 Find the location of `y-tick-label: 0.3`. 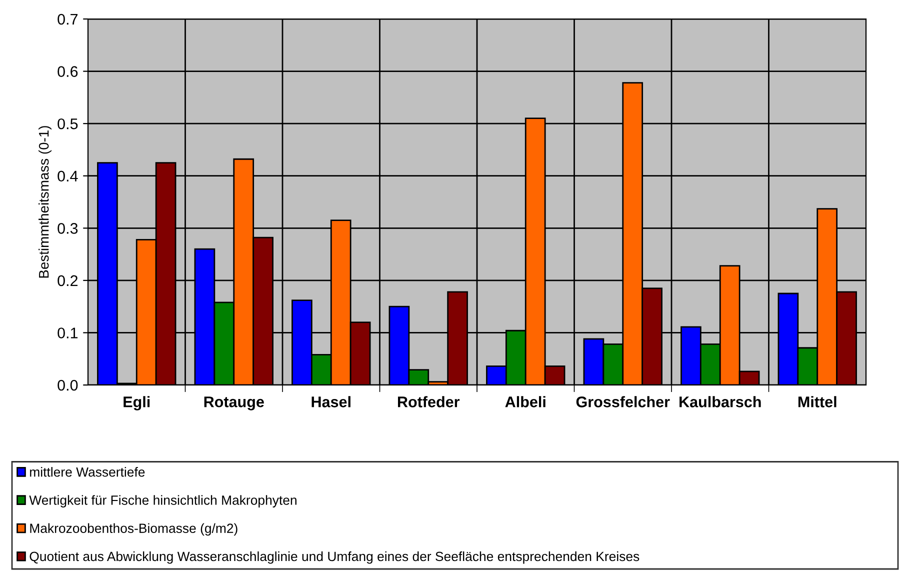

y-tick-label: 0.3 is located at coordinates (68, 228).